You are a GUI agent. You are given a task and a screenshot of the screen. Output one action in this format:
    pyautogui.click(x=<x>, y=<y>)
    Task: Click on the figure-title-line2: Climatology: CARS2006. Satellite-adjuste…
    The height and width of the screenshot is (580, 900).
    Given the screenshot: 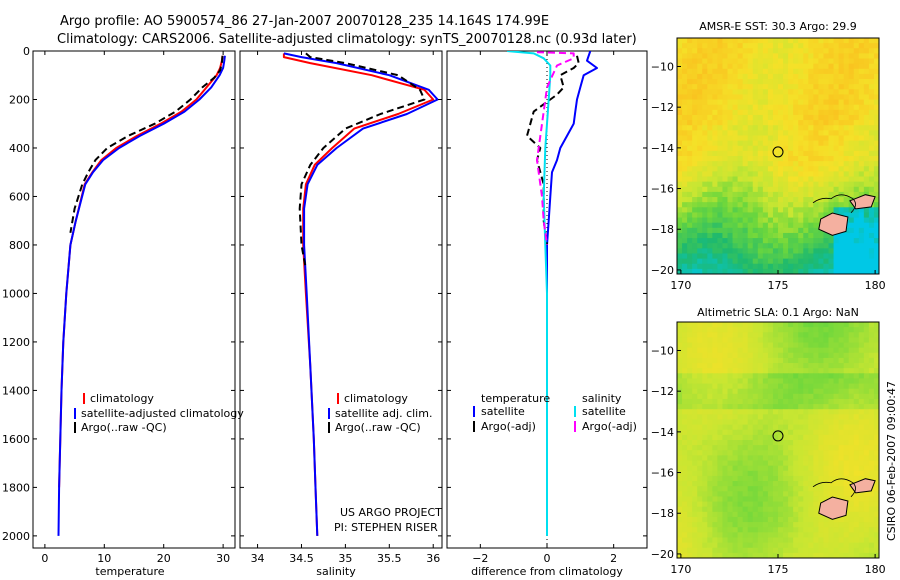 What is the action you would take?
    pyautogui.click(x=347, y=39)
    